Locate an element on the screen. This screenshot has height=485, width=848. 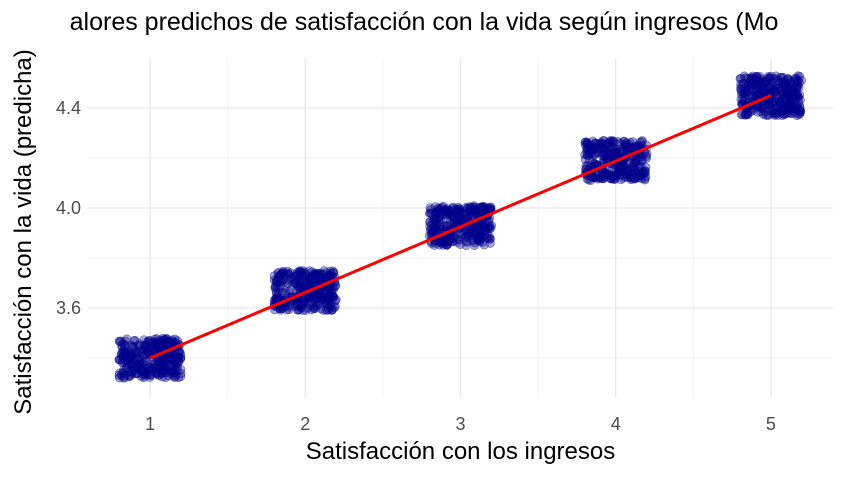
x-tick-label: 3 is located at coordinates (460, 424).